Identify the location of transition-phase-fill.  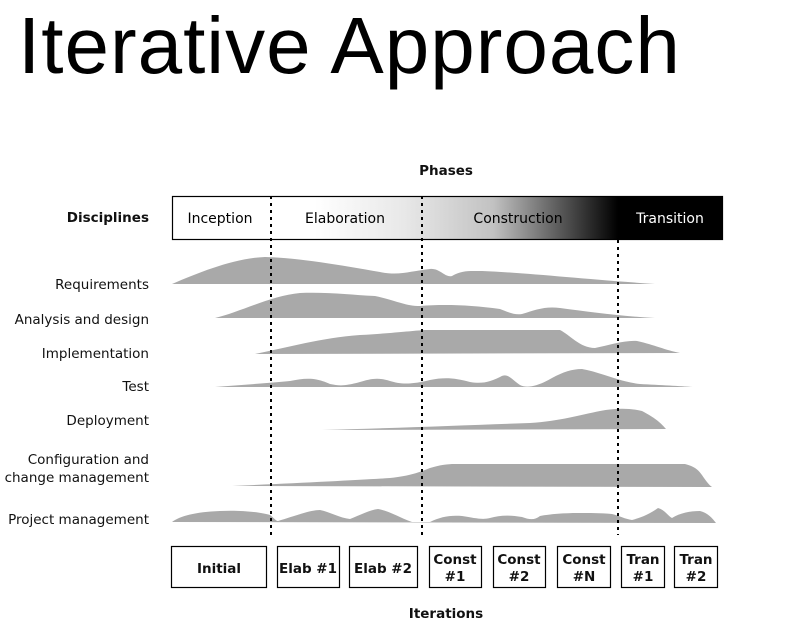
(670, 218).